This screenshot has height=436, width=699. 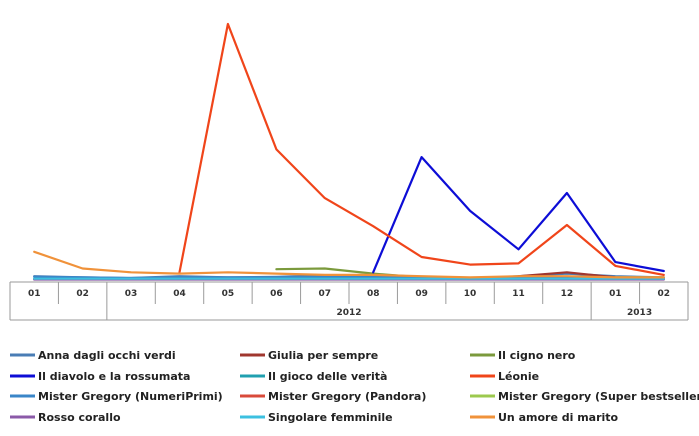 I want to click on legend-item: Mister Gregory (Super bestseller), so click(x=584, y=396).